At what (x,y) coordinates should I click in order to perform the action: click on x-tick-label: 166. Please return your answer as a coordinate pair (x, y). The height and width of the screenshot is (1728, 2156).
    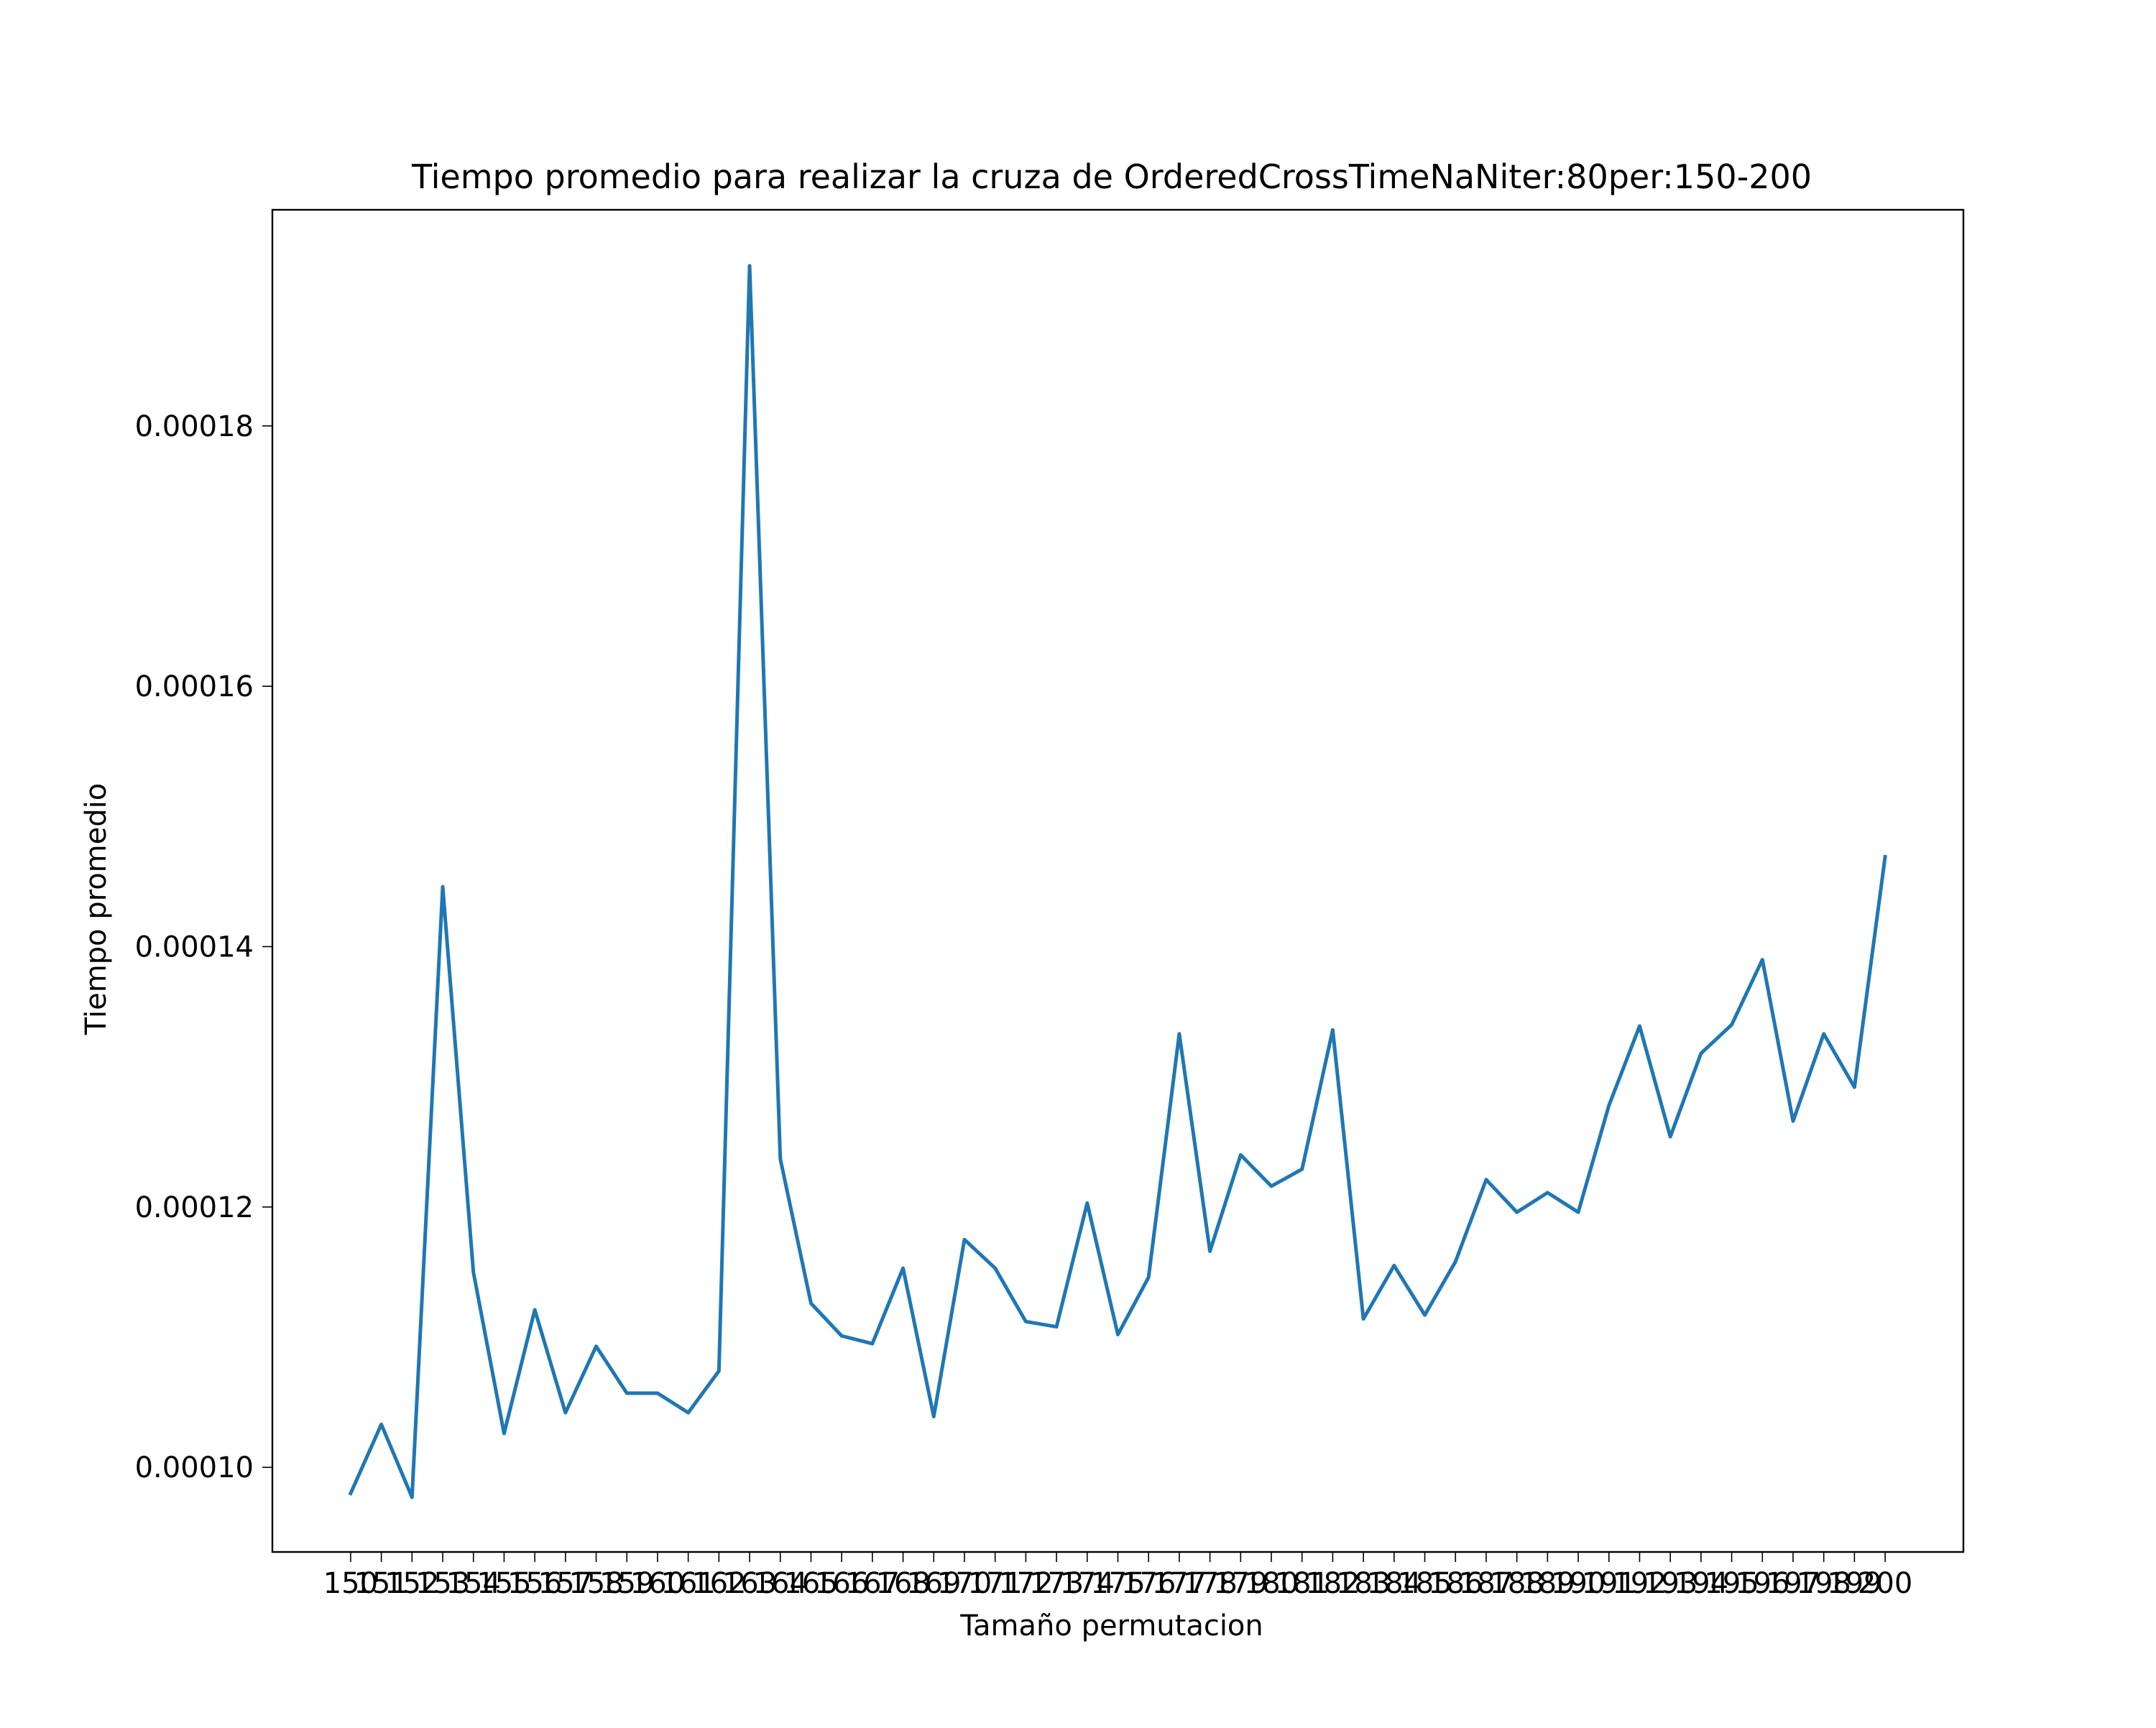
    Looking at the image, I should click on (841, 1583).